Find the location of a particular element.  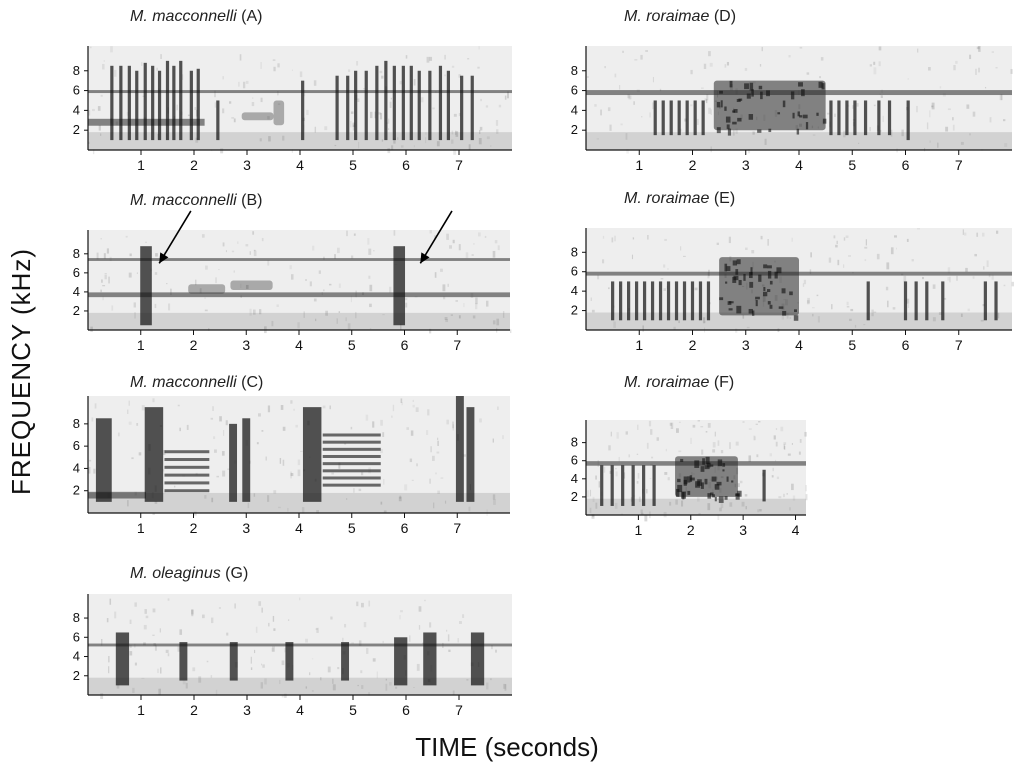

x-tick-label: 2 is located at coordinates (194, 528).